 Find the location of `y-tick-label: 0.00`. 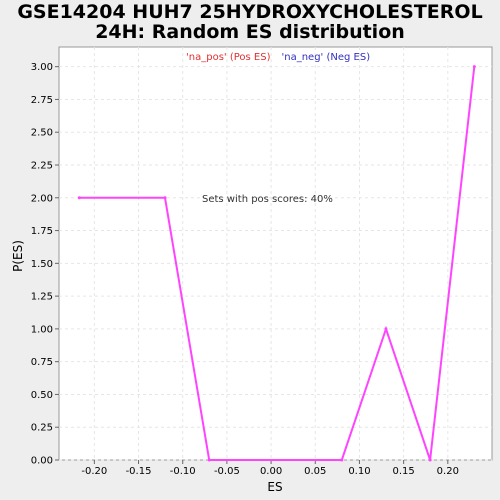

y-tick-label: 0.00 is located at coordinates (42, 461).